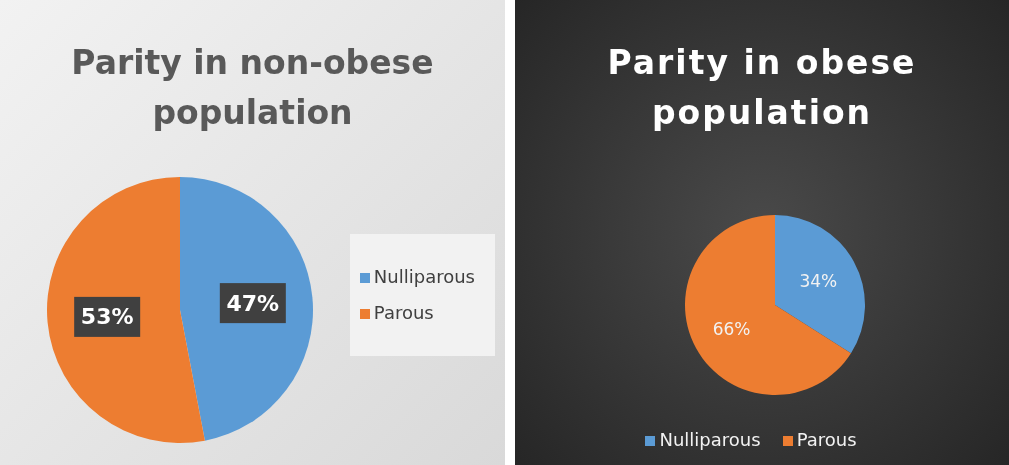 This screenshot has height=465, width=1009. Describe the element at coordinates (252, 88) in the screenshot. I see `chart-title: Parity in non-obese population` at that location.